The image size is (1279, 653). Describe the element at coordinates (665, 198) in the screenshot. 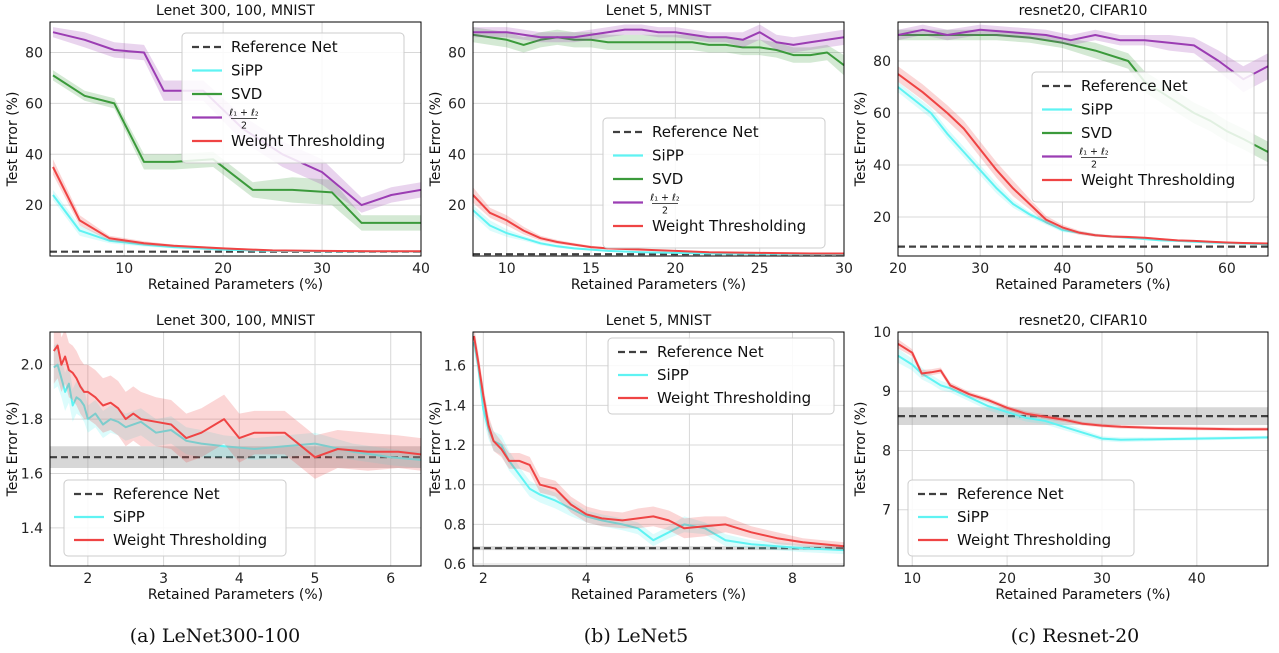

I see `legend-label-numerator: ℓ₁ + ℓ₂` at that location.